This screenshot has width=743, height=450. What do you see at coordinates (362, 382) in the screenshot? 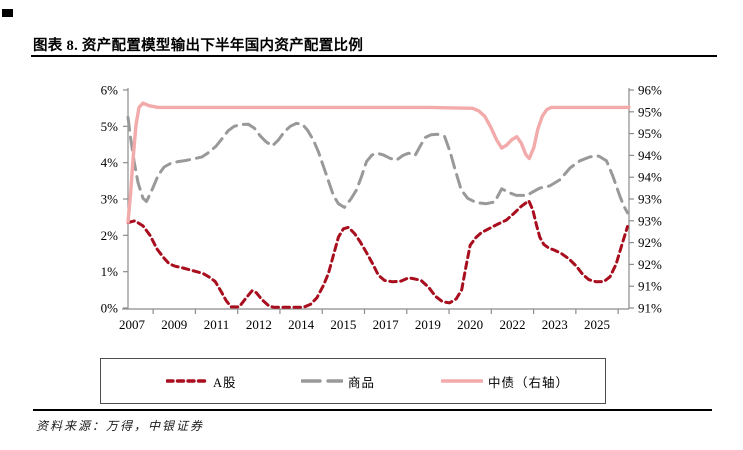
I see `legend-label: 商品` at bounding box center [362, 382].